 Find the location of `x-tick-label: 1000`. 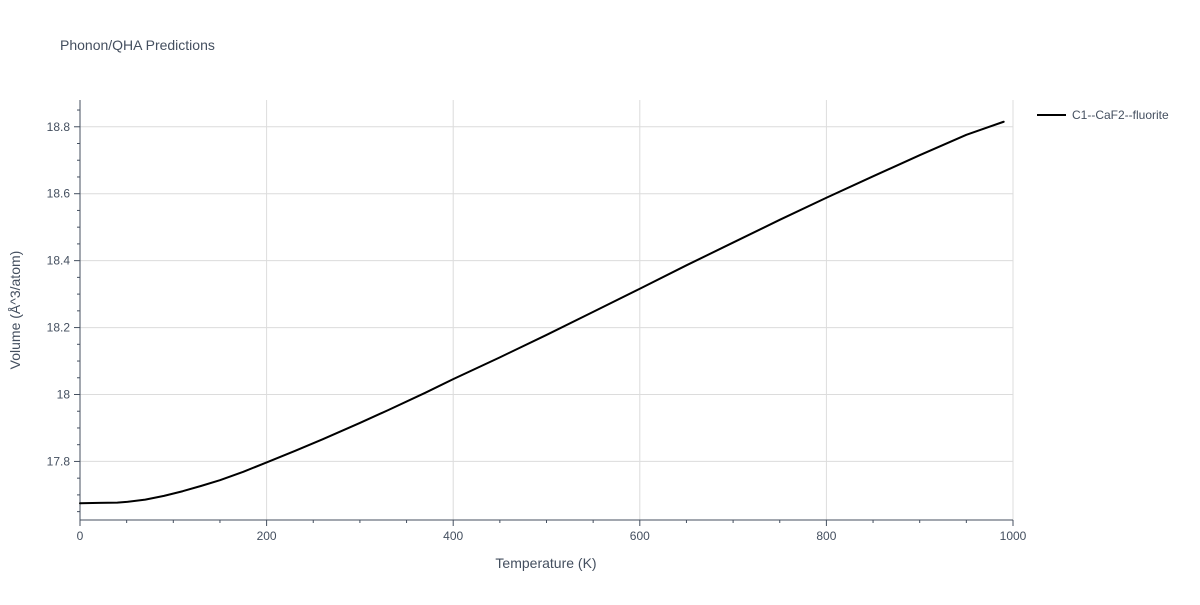

x-tick-label: 1000 is located at coordinates (1013, 536).